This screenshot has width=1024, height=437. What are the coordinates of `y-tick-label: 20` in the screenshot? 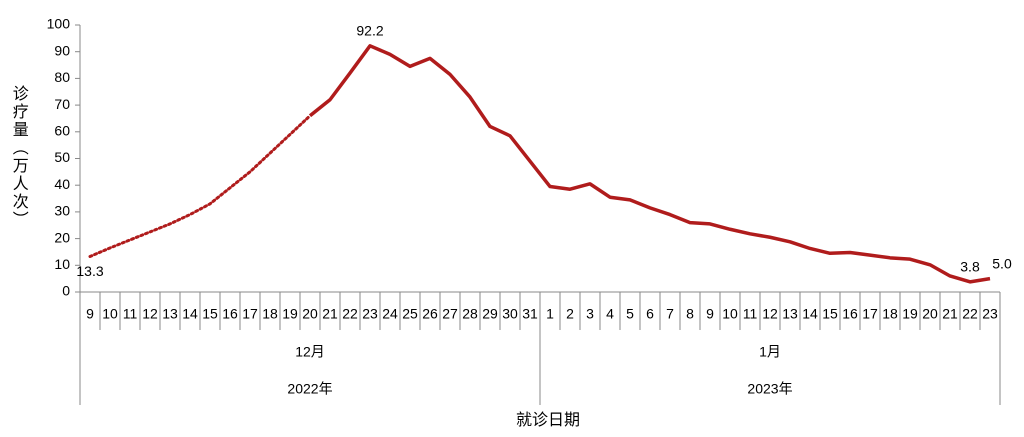 It's located at (62, 237).